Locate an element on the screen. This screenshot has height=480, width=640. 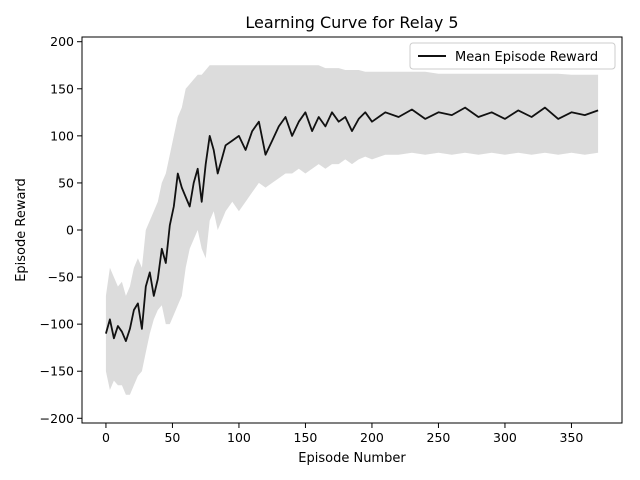
x-axis: 0 50 100 150 200 250 300 350 is located at coordinates (342, 434).